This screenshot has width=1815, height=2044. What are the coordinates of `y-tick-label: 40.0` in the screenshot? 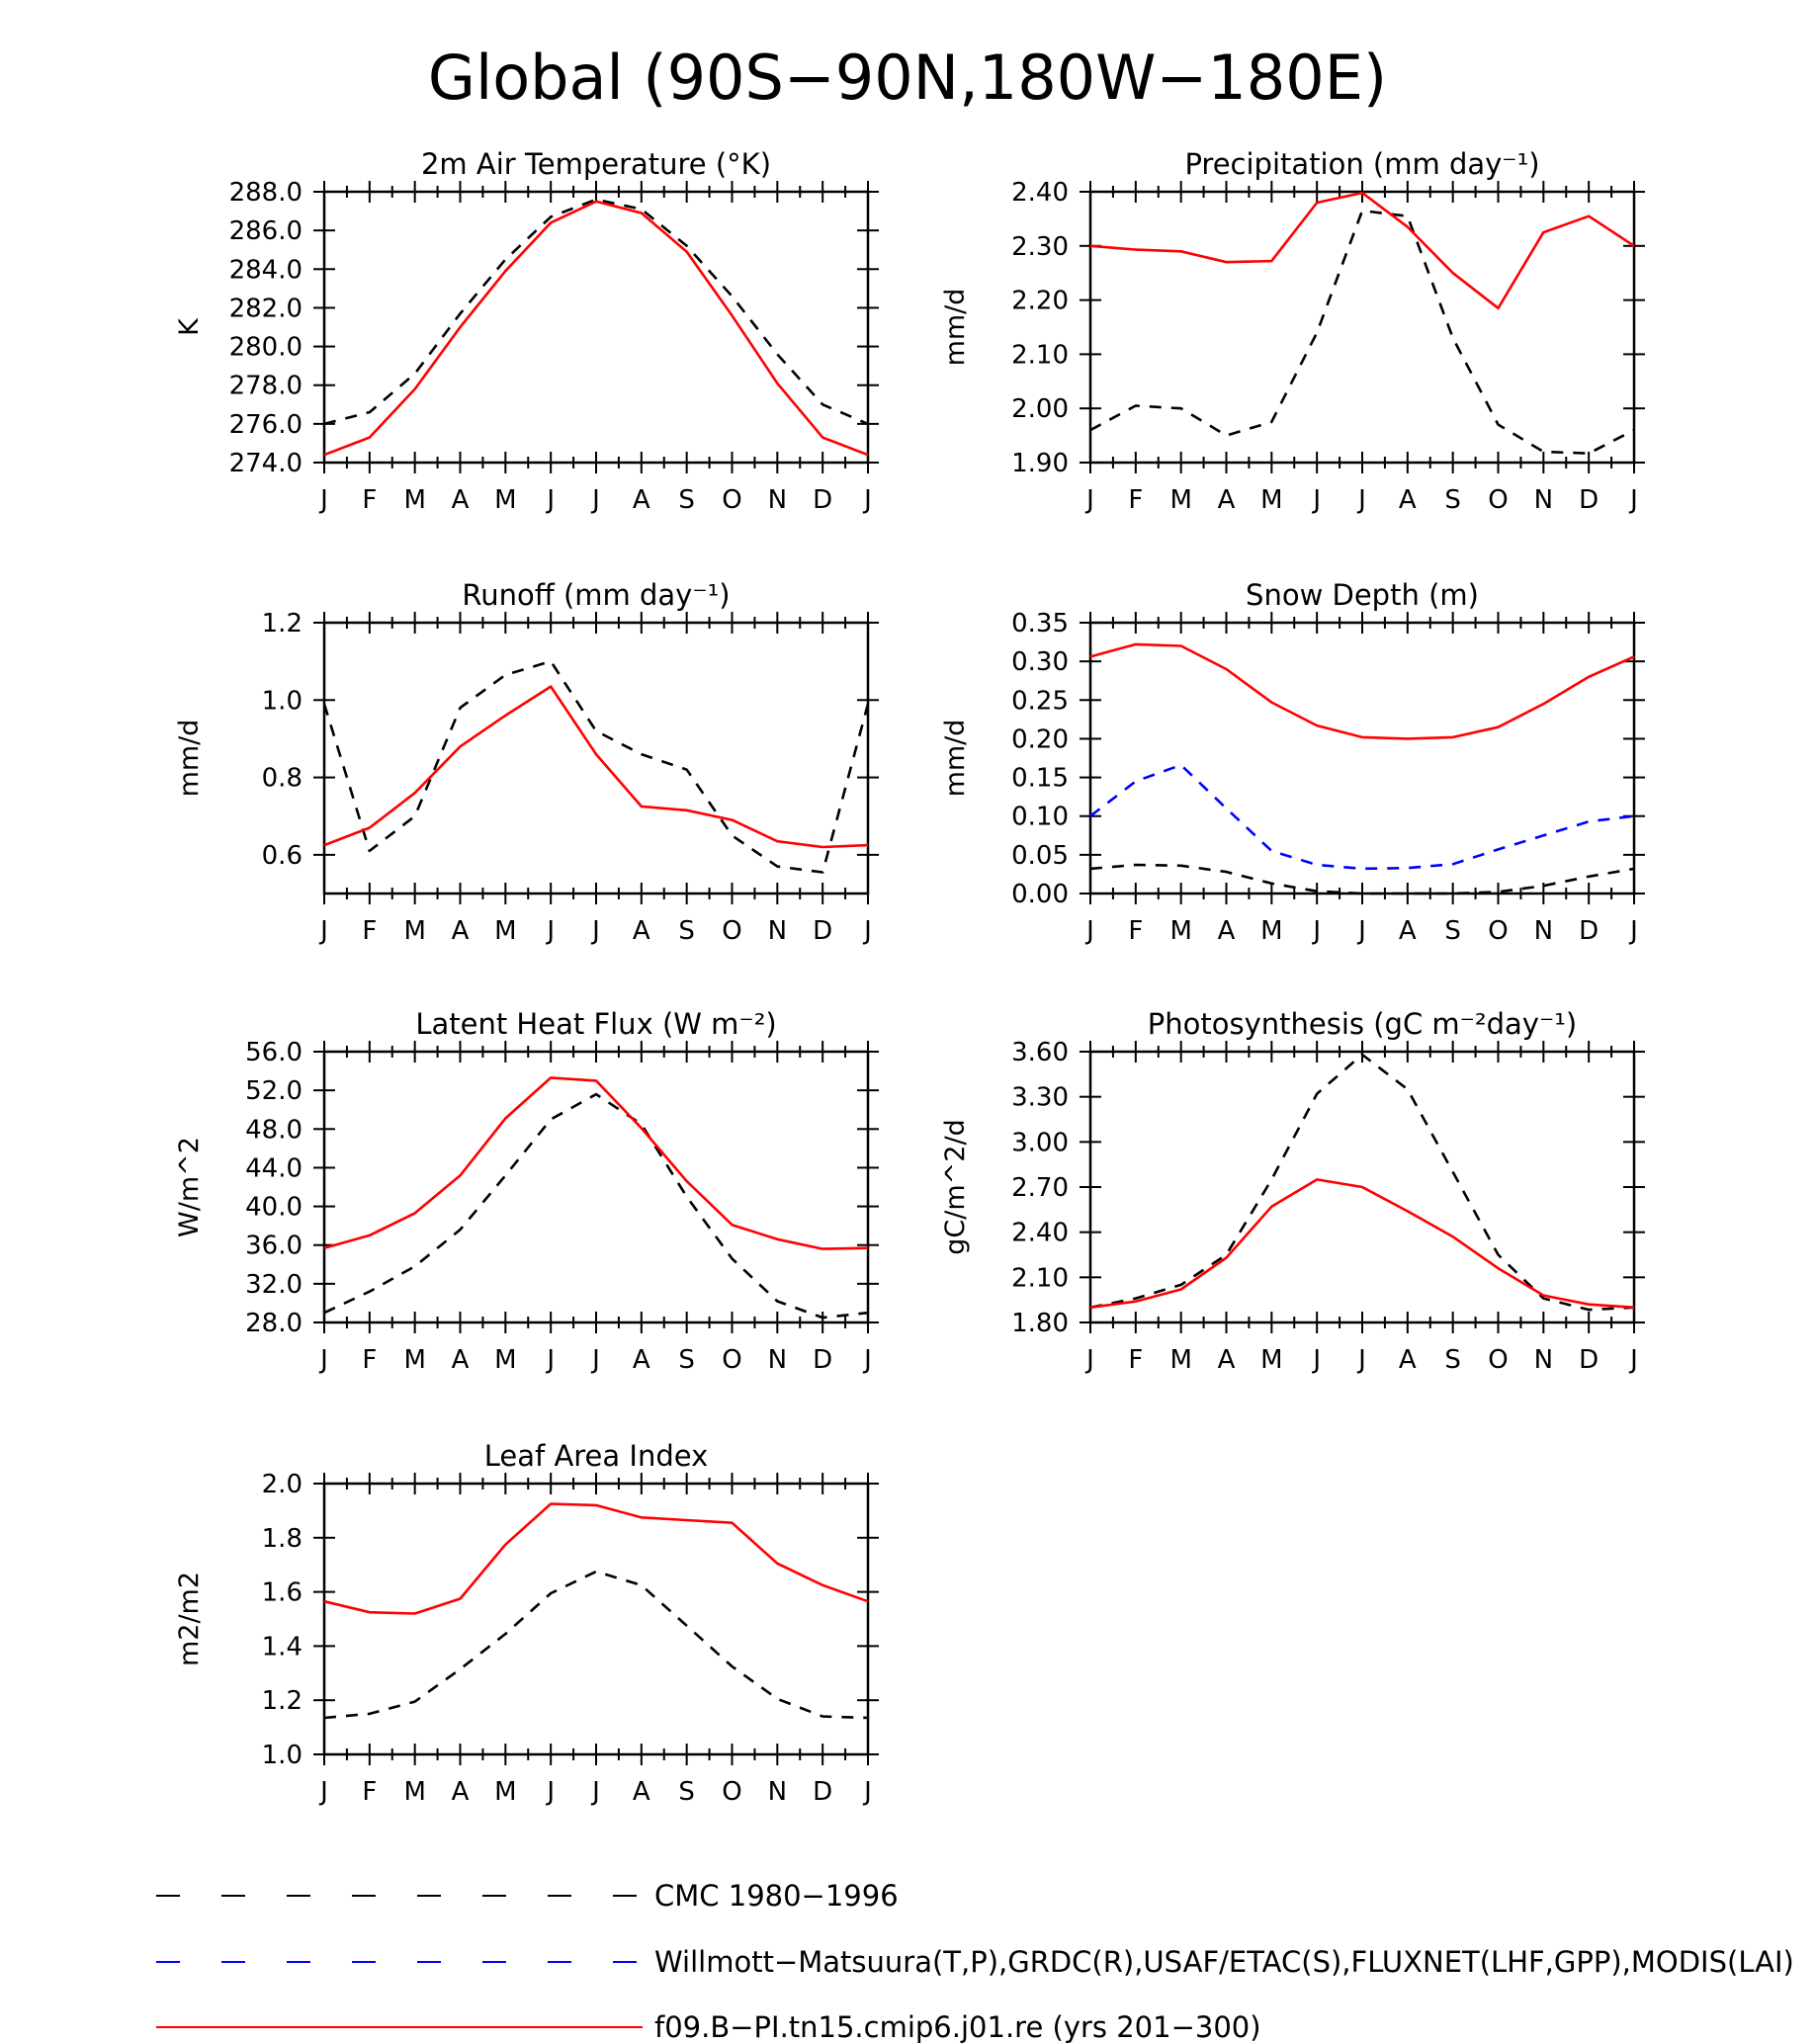 It's located at (274, 1208).